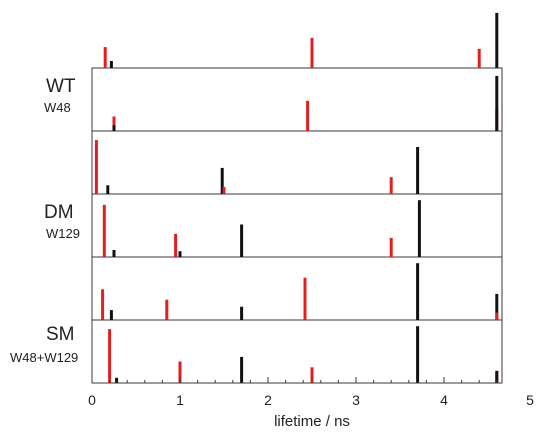 This screenshot has width=538, height=433. I want to click on group-sublabel-sm: W48+W129, so click(44, 357).